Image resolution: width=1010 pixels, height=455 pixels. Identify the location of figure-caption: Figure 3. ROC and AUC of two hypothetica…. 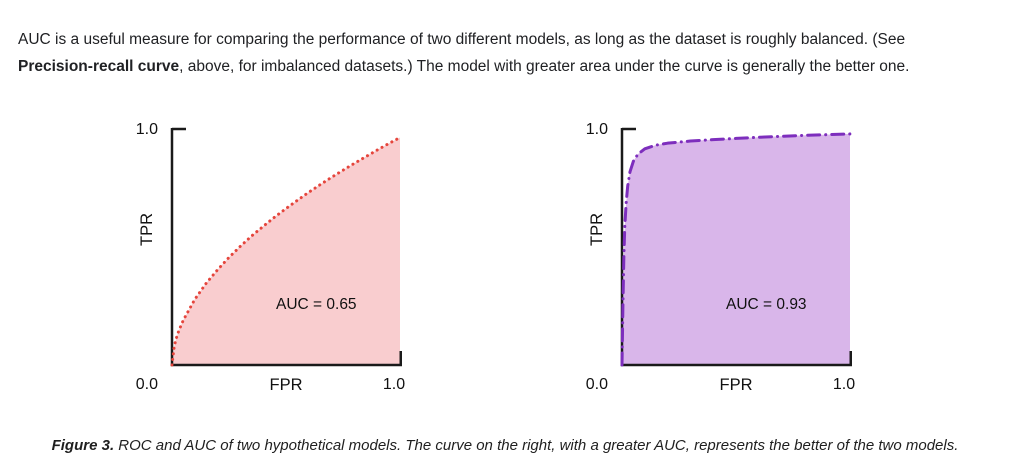
(505, 445).